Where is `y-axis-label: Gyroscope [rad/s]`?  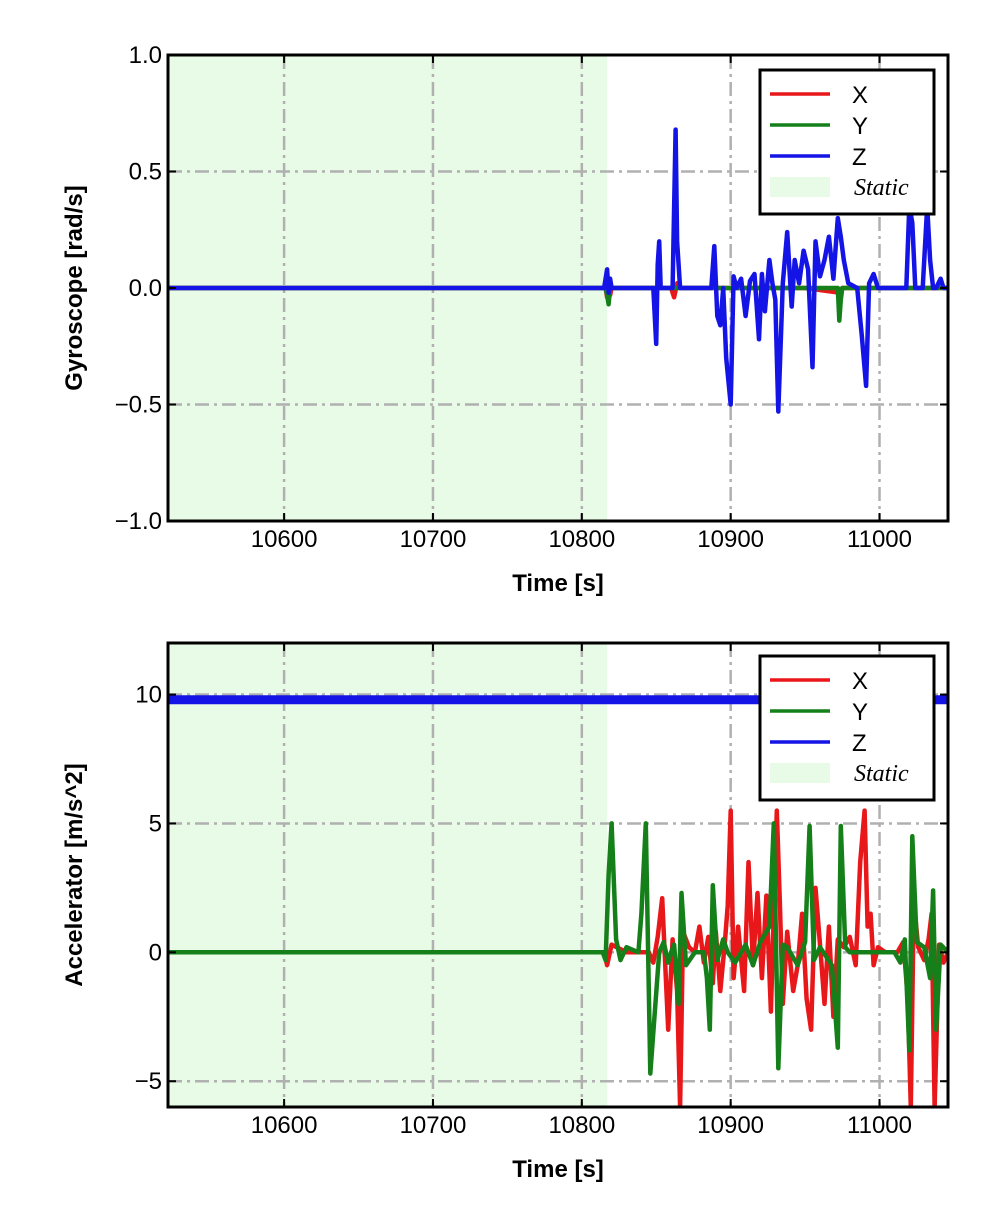 y-axis-label: Gyroscope [rad/s] is located at coordinates (74, 287).